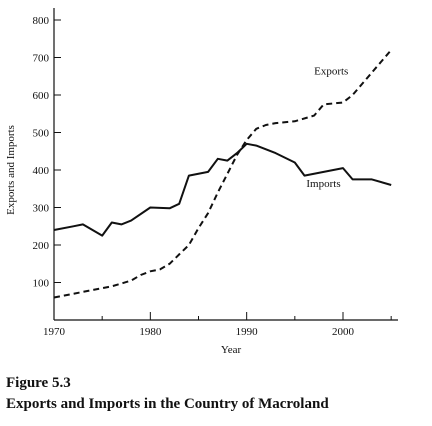  What do you see at coordinates (41, 209) in the screenshot?
I see `y-tick-label: 300` at bounding box center [41, 209].